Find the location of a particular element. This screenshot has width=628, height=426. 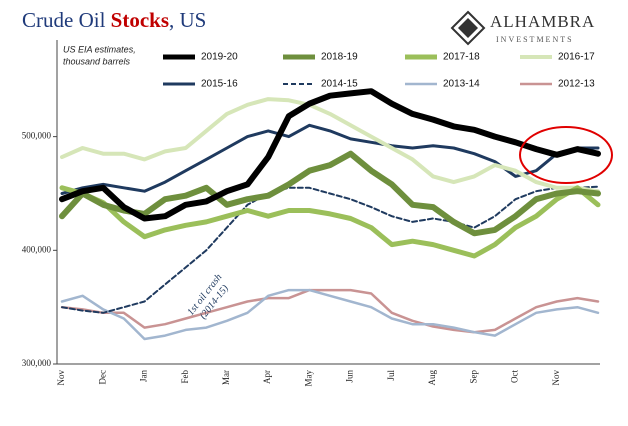

x-tick-label: Jan is located at coordinates (144, 376).